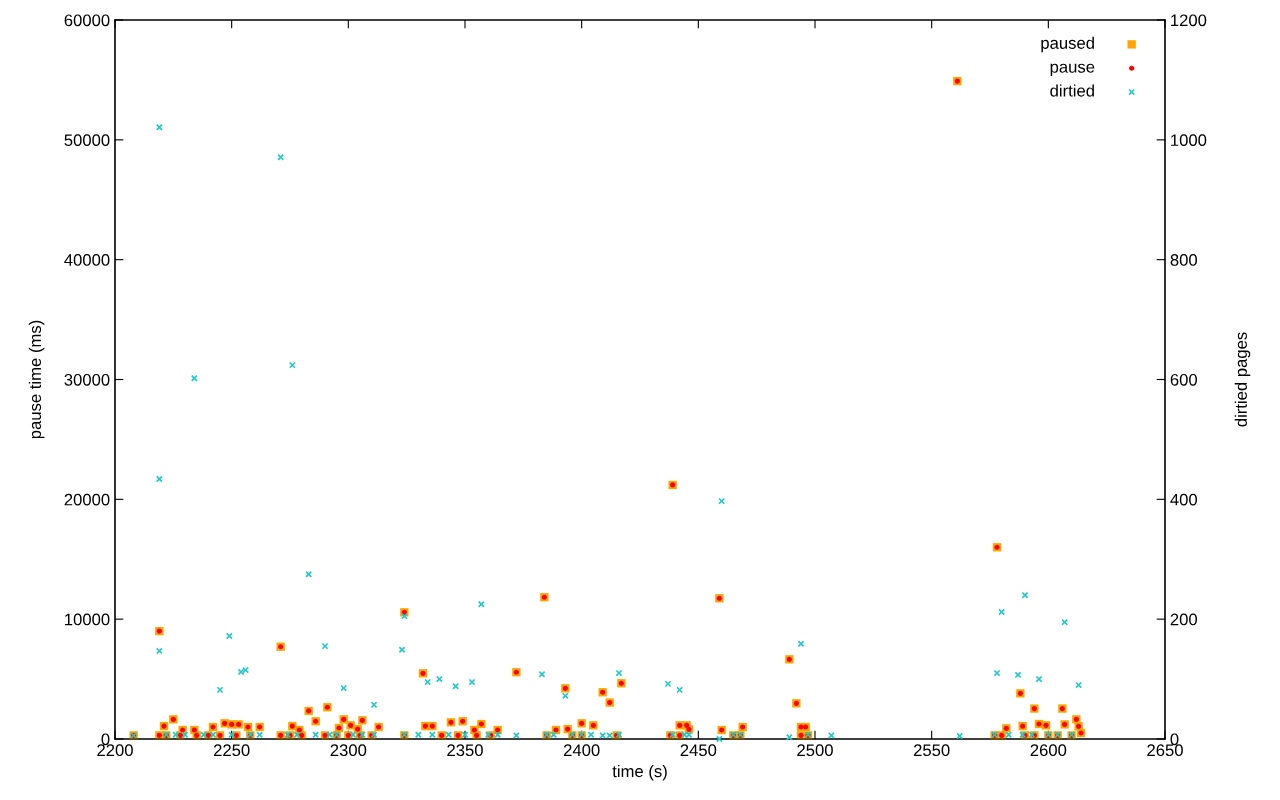 Image resolution: width=1280 pixels, height=800 pixels. What do you see at coordinates (231, 750) in the screenshot?
I see `x-tick-label: 2250` at bounding box center [231, 750].